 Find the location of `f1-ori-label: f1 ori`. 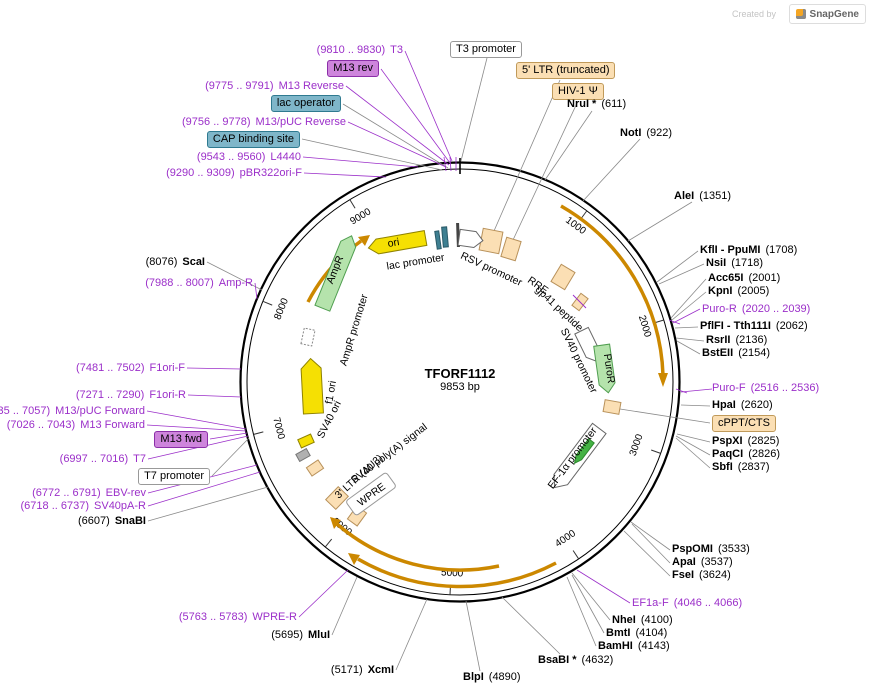

f1-ori-label: f1 ori is located at coordinates (331, 392).